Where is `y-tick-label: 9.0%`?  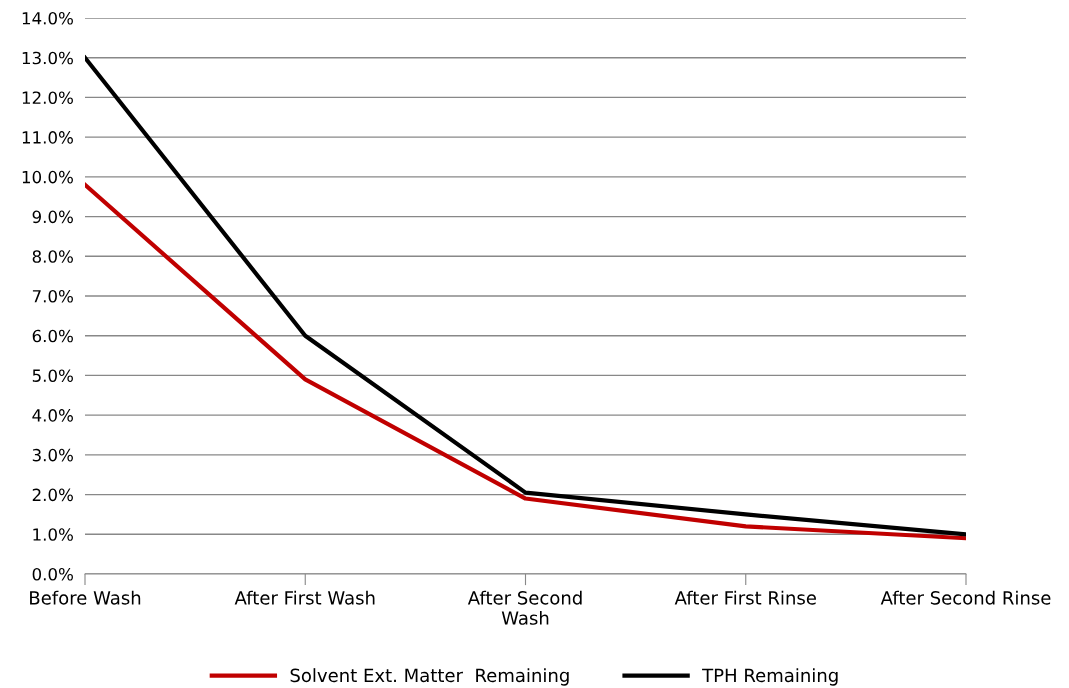 y-tick-label: 9.0% is located at coordinates (52, 217).